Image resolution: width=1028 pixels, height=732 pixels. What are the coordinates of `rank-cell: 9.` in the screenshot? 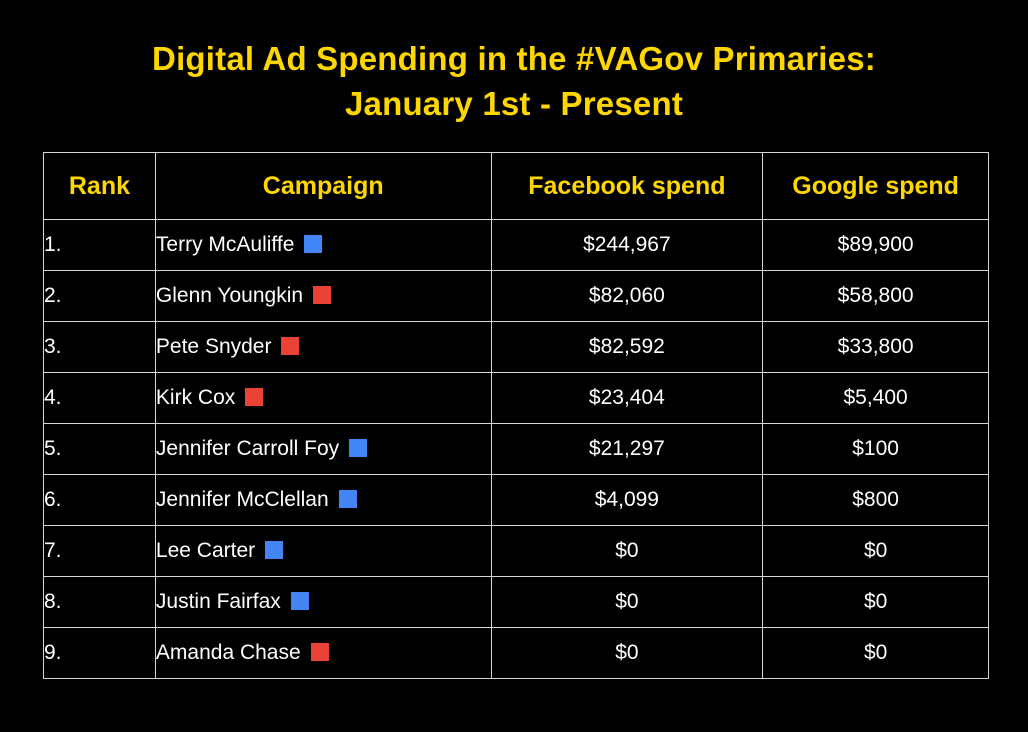 It's located at (99, 653).